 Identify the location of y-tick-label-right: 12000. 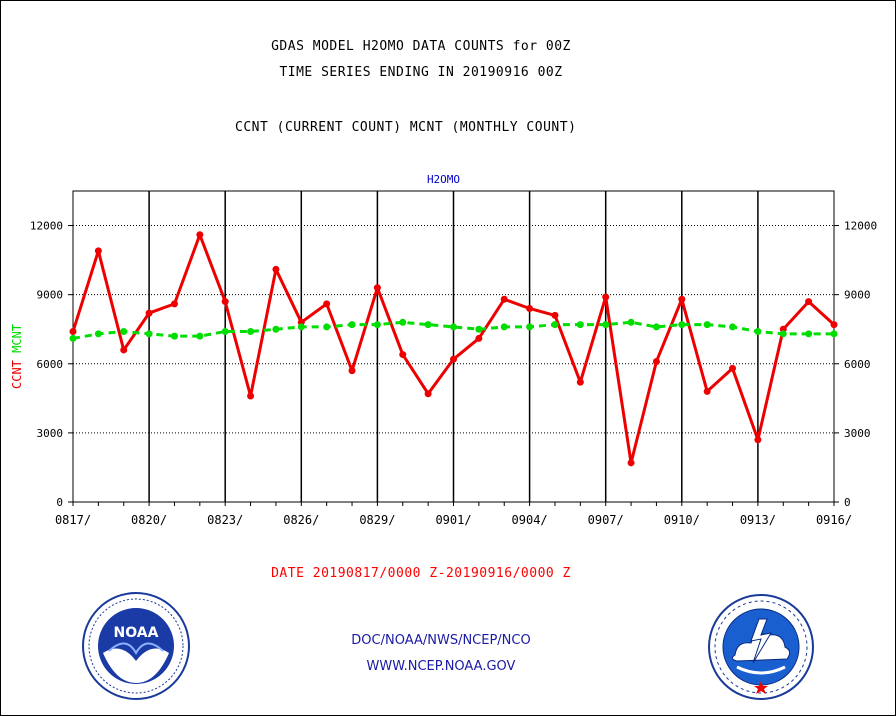
(860, 226).